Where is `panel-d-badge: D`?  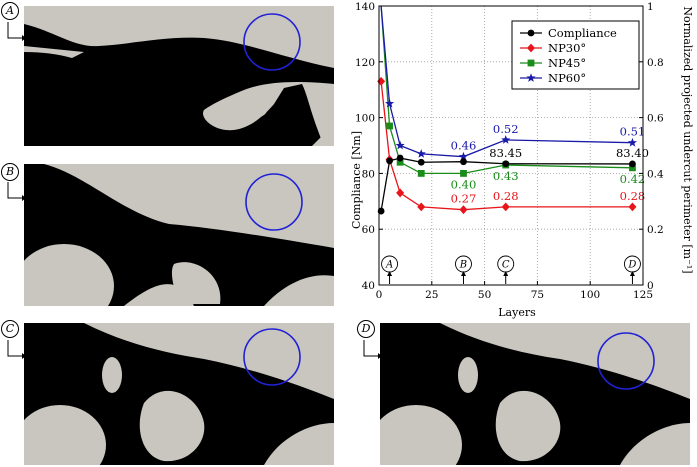 panel-d-badge: D is located at coordinates (366, 329).